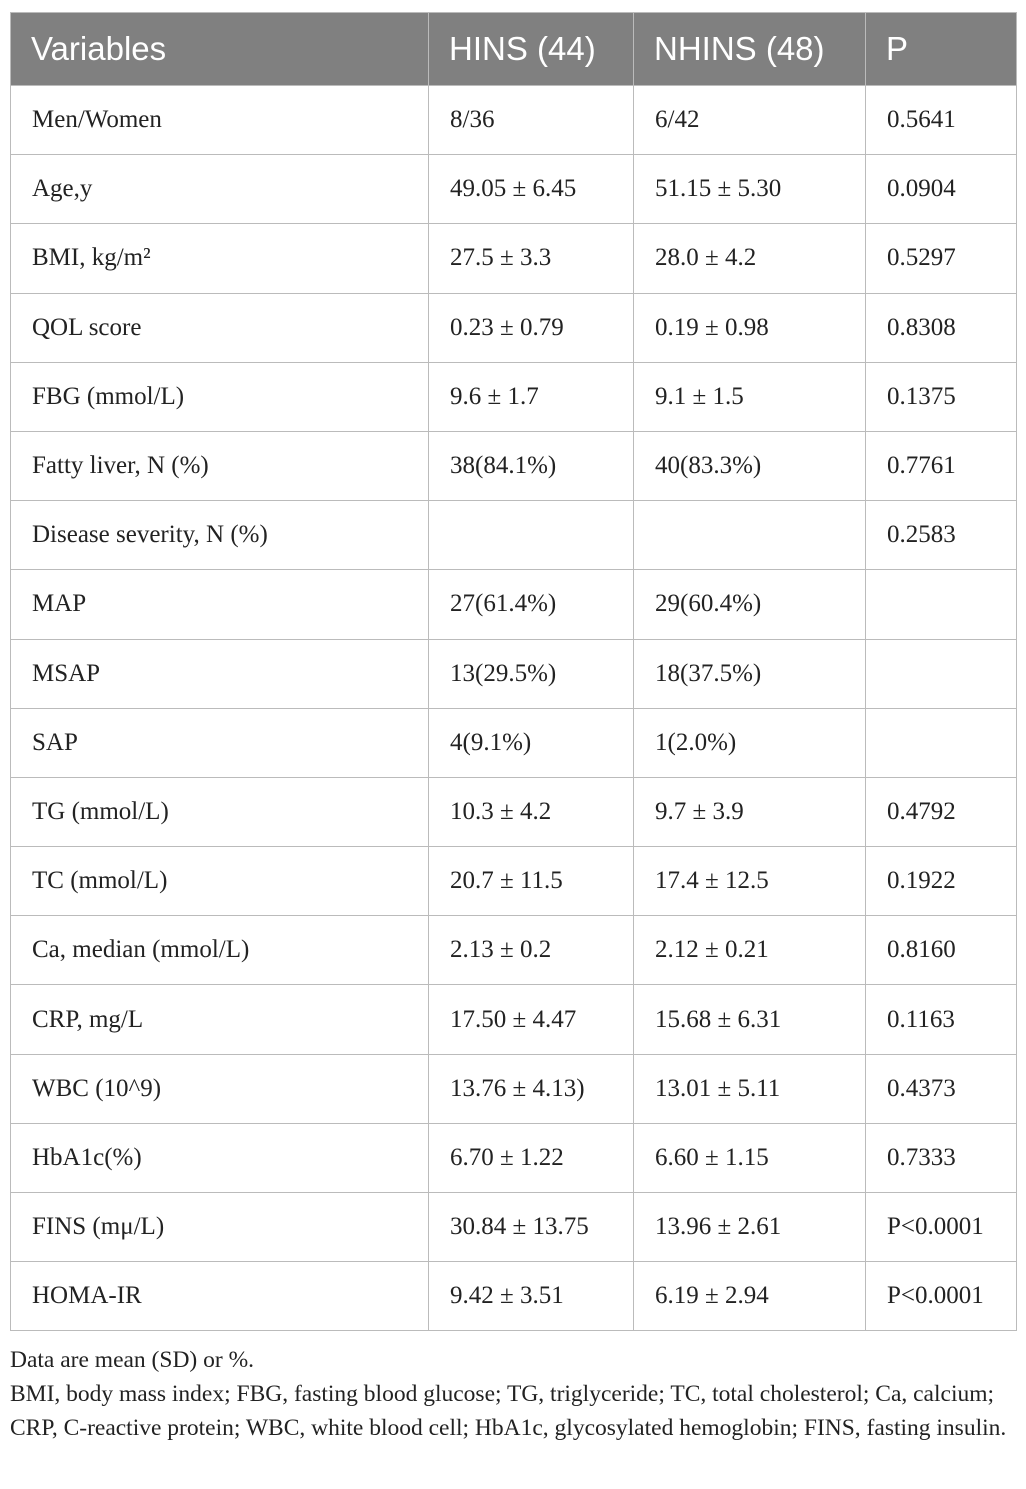 The width and height of the screenshot is (1026, 1489). What do you see at coordinates (749, 1019) in the screenshot?
I see `table-cell: 15.68 ± 6.31` at bounding box center [749, 1019].